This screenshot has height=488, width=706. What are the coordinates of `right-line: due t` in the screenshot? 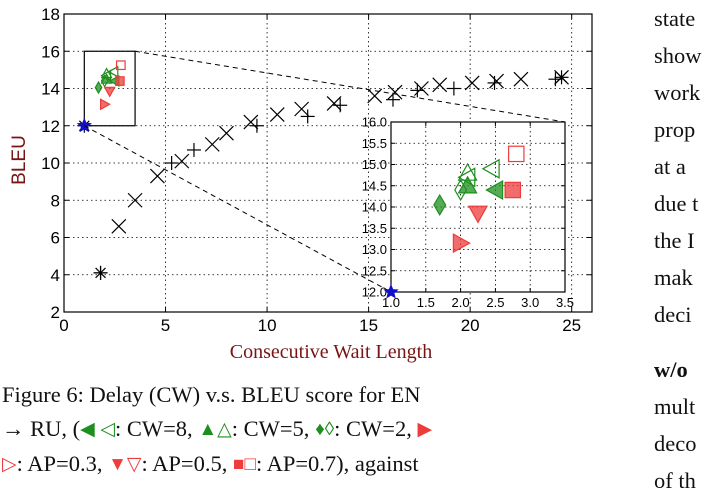 It's located at (676, 203).